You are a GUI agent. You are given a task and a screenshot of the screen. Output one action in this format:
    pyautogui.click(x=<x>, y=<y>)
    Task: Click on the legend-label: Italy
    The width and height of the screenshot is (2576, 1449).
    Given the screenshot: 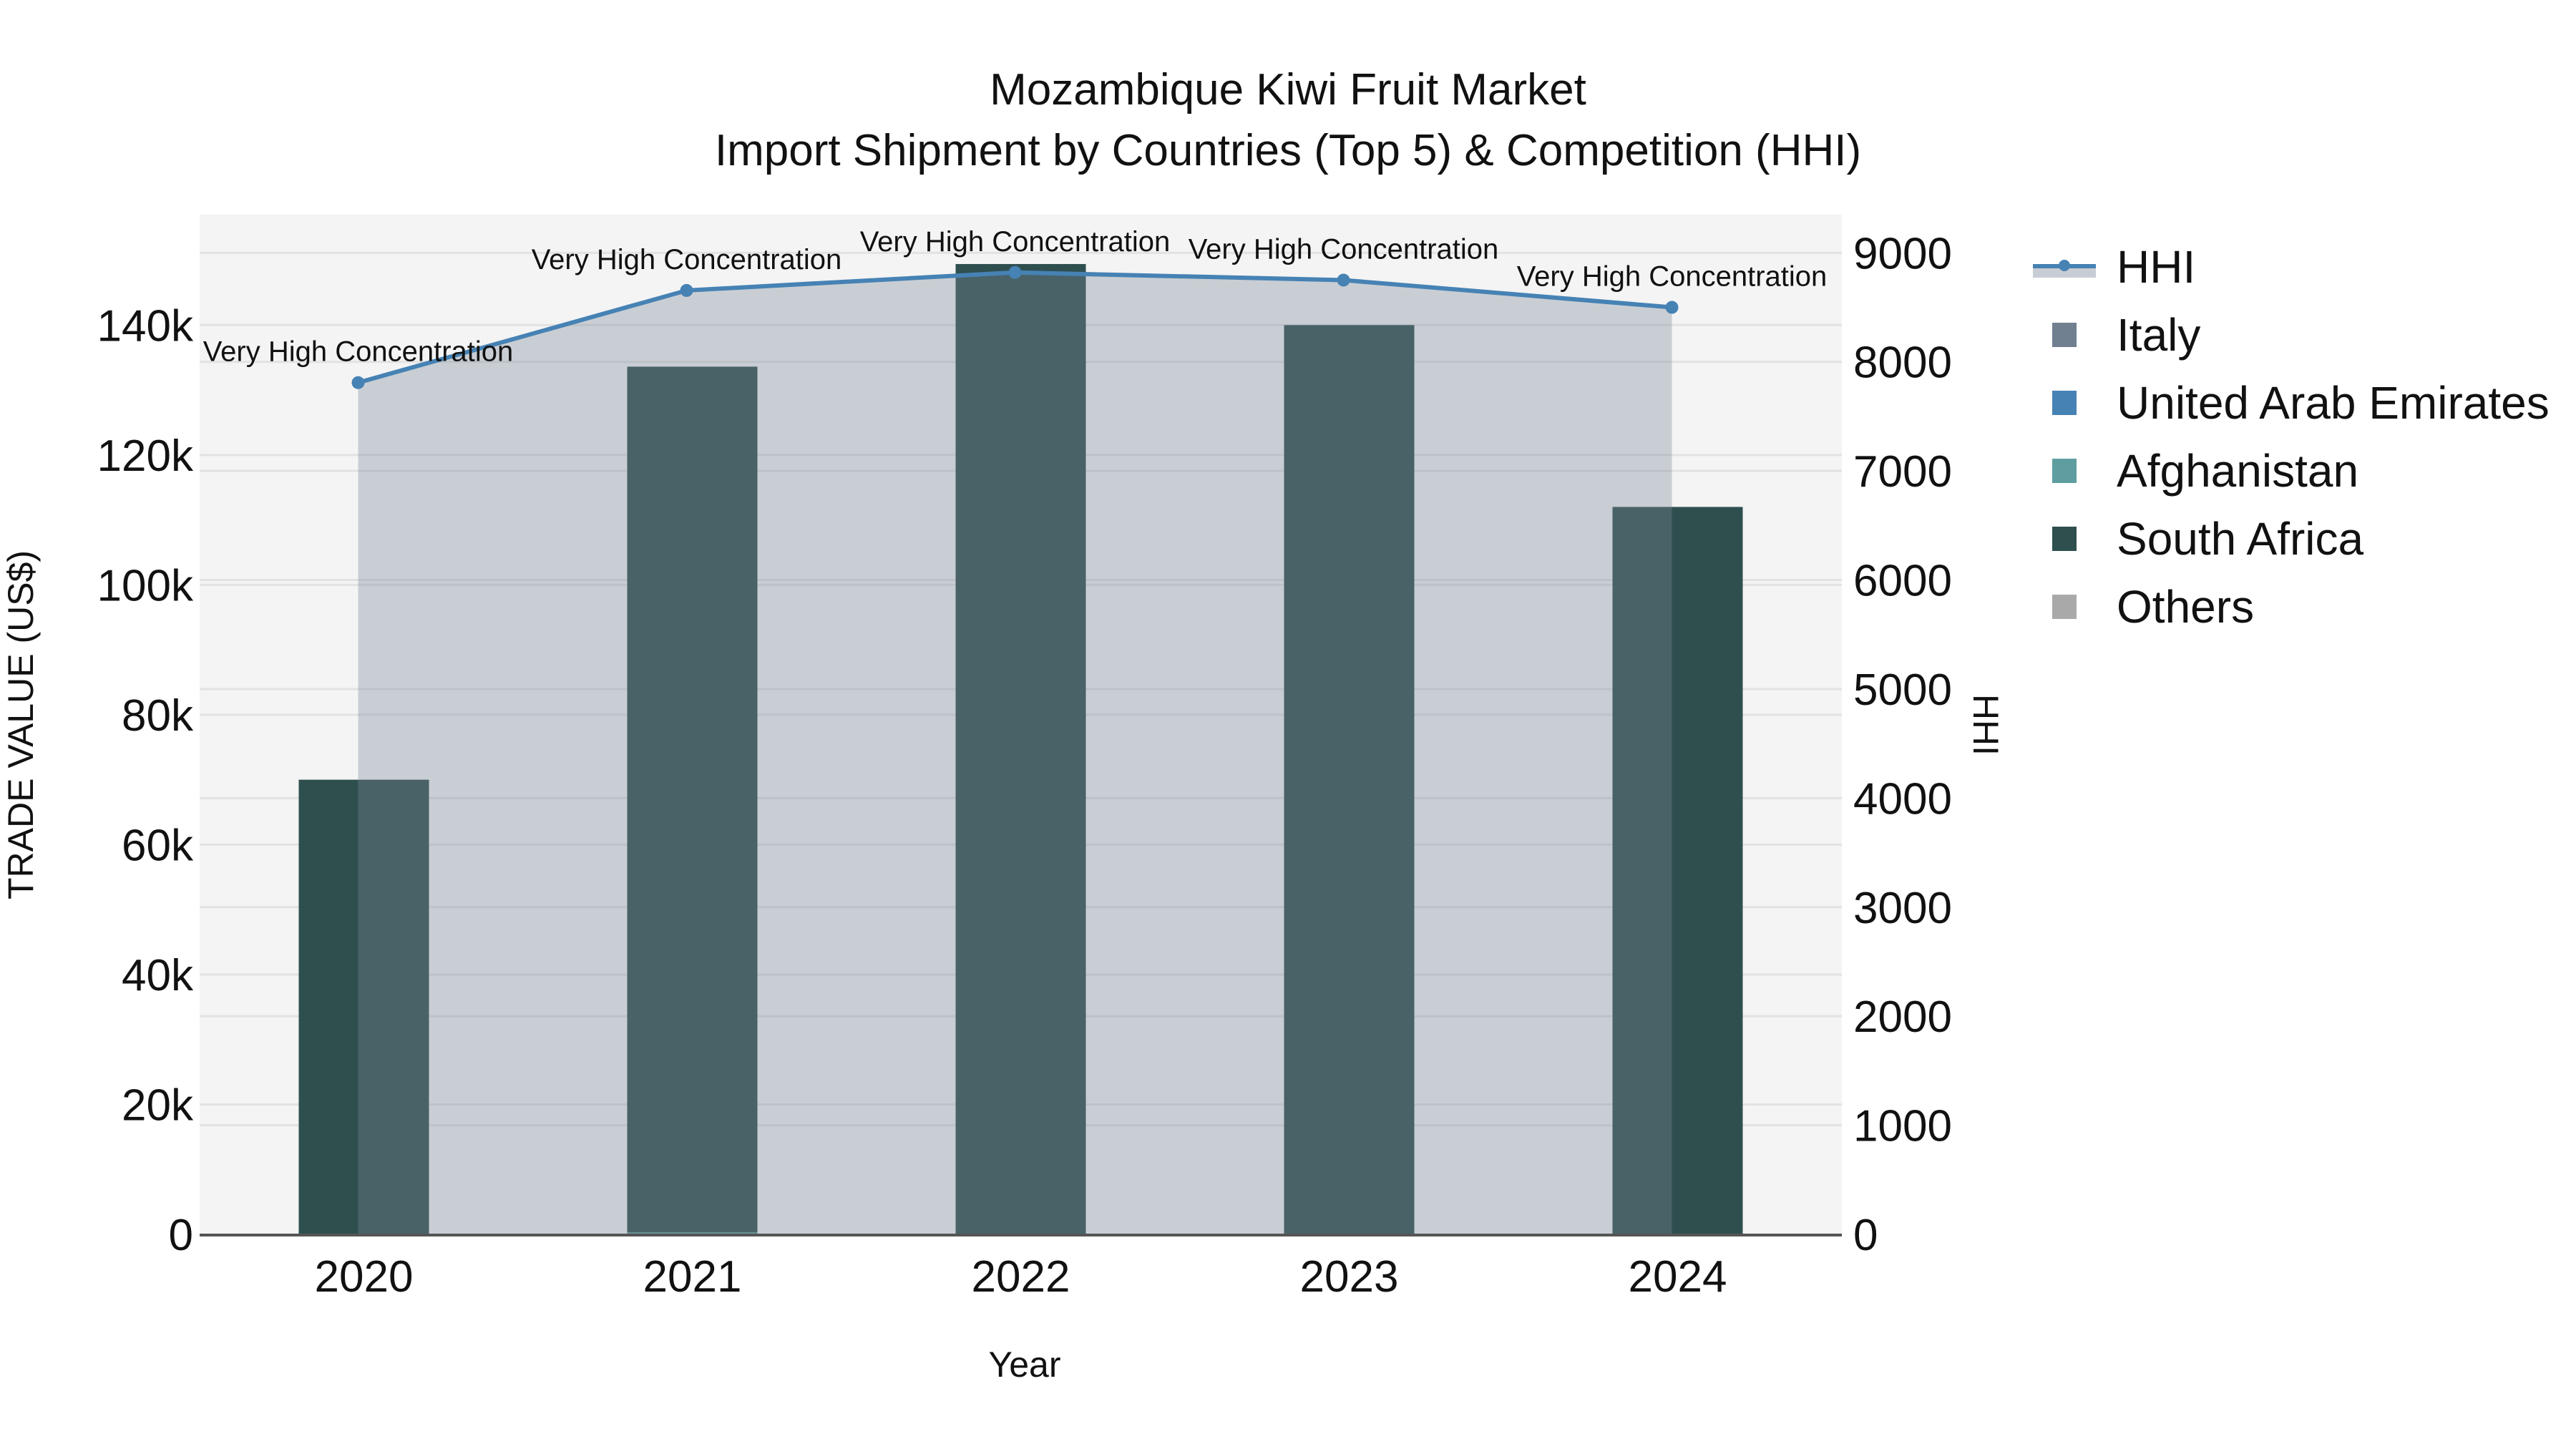 What is the action you would take?
    pyautogui.click(x=2159, y=334)
    